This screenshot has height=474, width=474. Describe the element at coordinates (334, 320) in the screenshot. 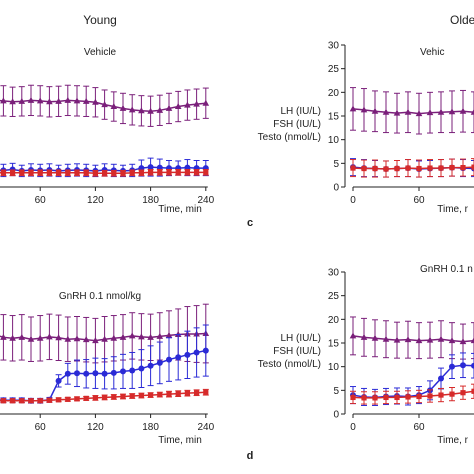

I see `y-tick-label: 20` at that location.